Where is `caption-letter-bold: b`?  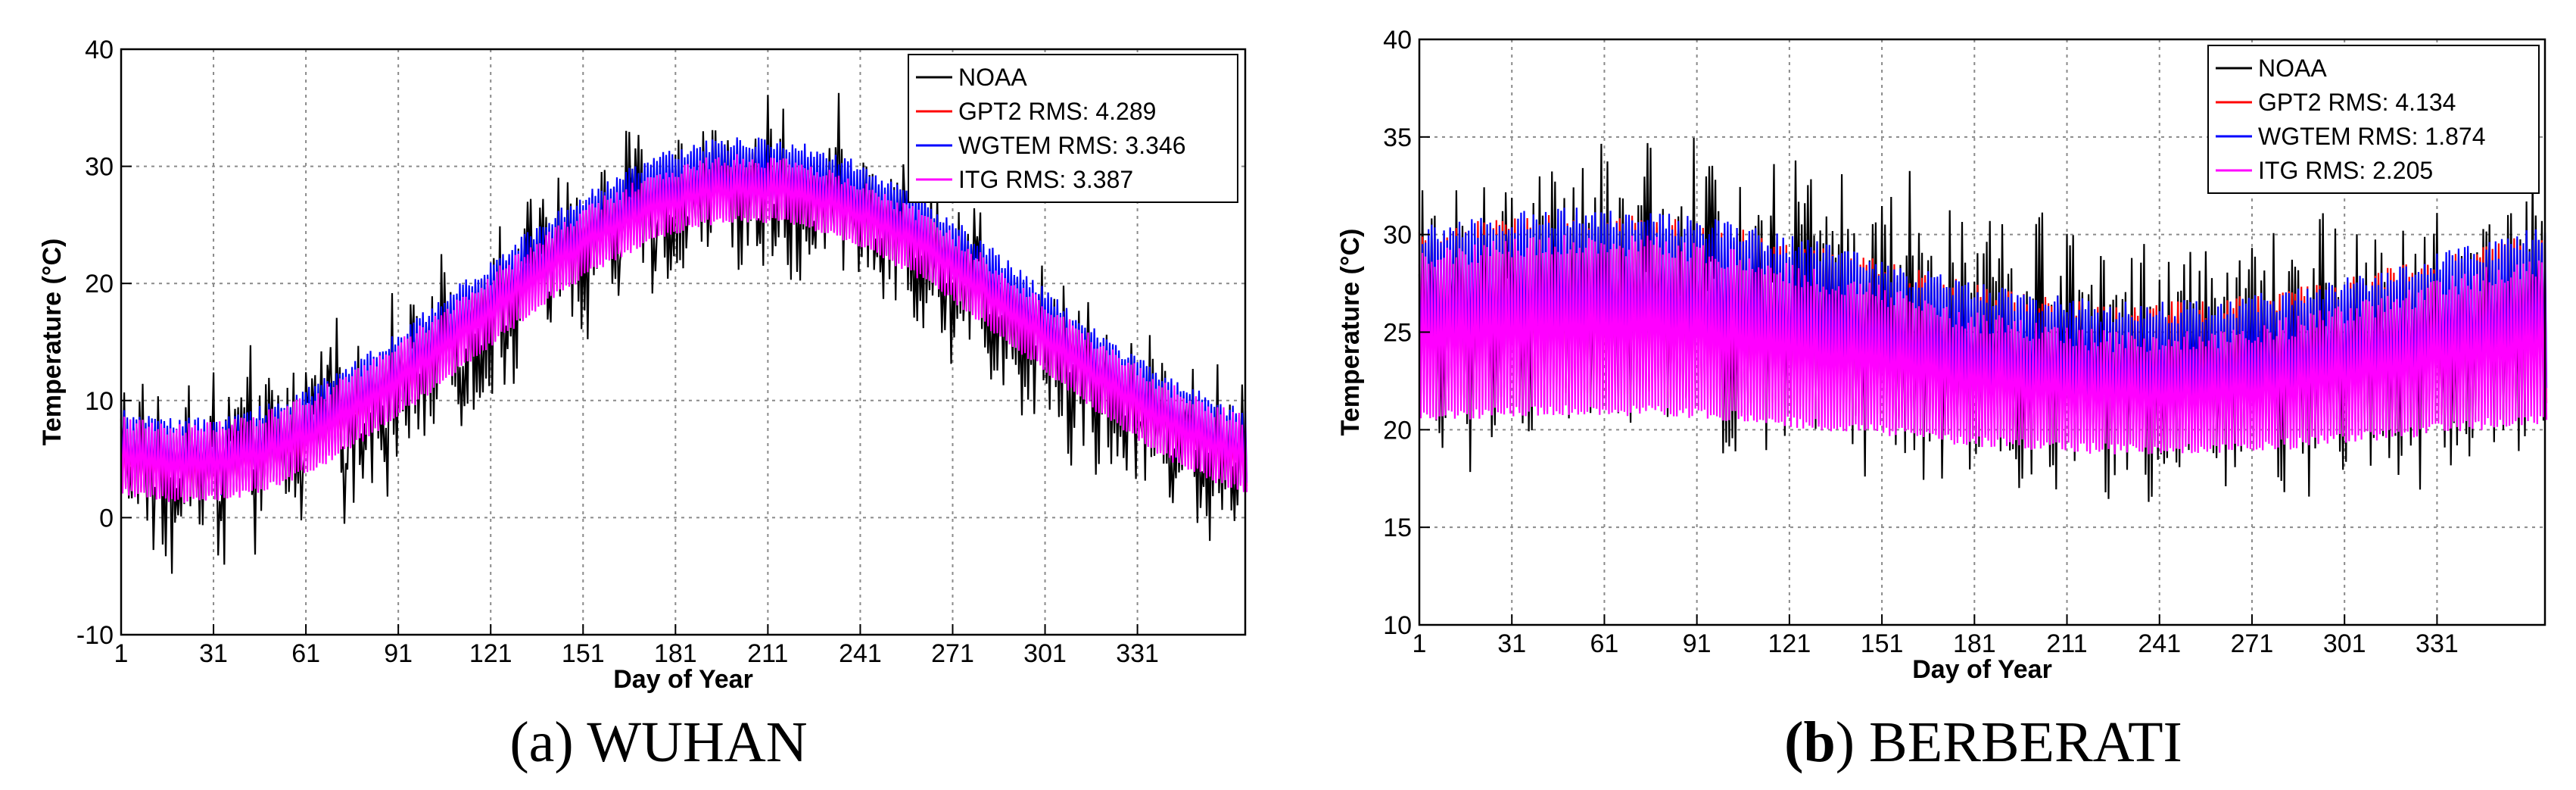
caption-letter-bold: b is located at coordinates (1819, 742).